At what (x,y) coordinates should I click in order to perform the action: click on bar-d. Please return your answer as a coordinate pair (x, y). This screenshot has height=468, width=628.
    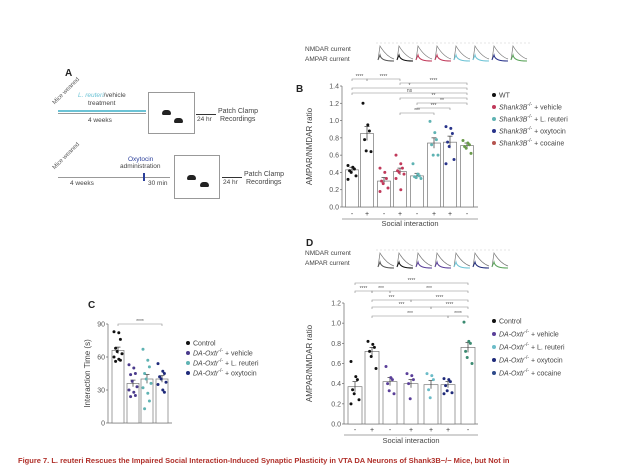
    Looking at the image, I should click on (390, 403).